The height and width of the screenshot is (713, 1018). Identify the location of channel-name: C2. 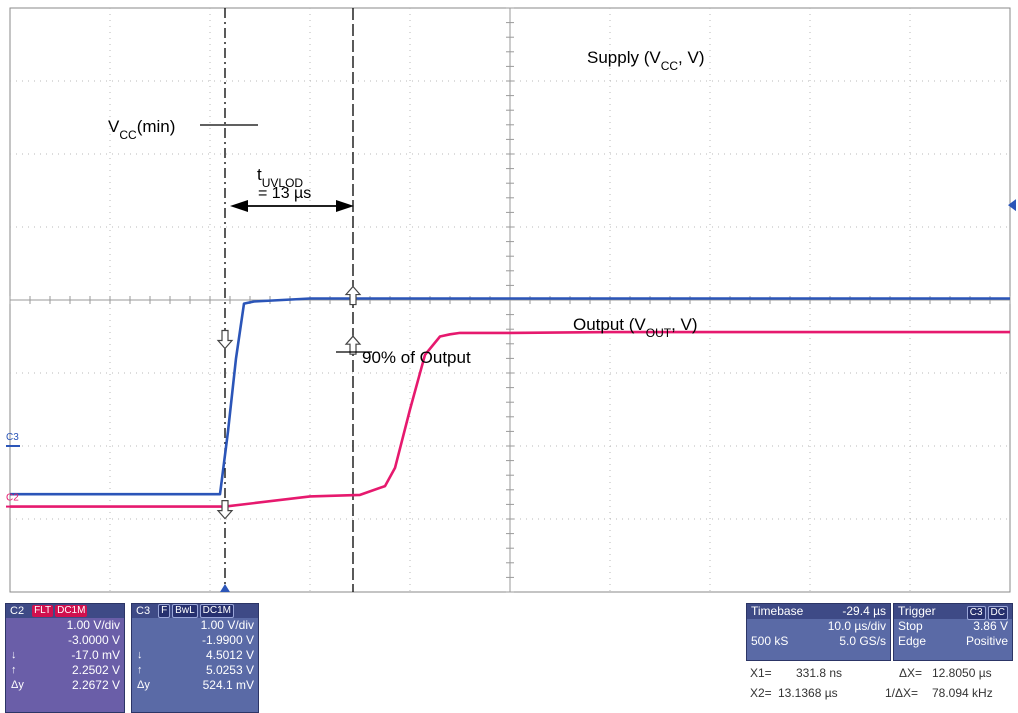
(17, 611).